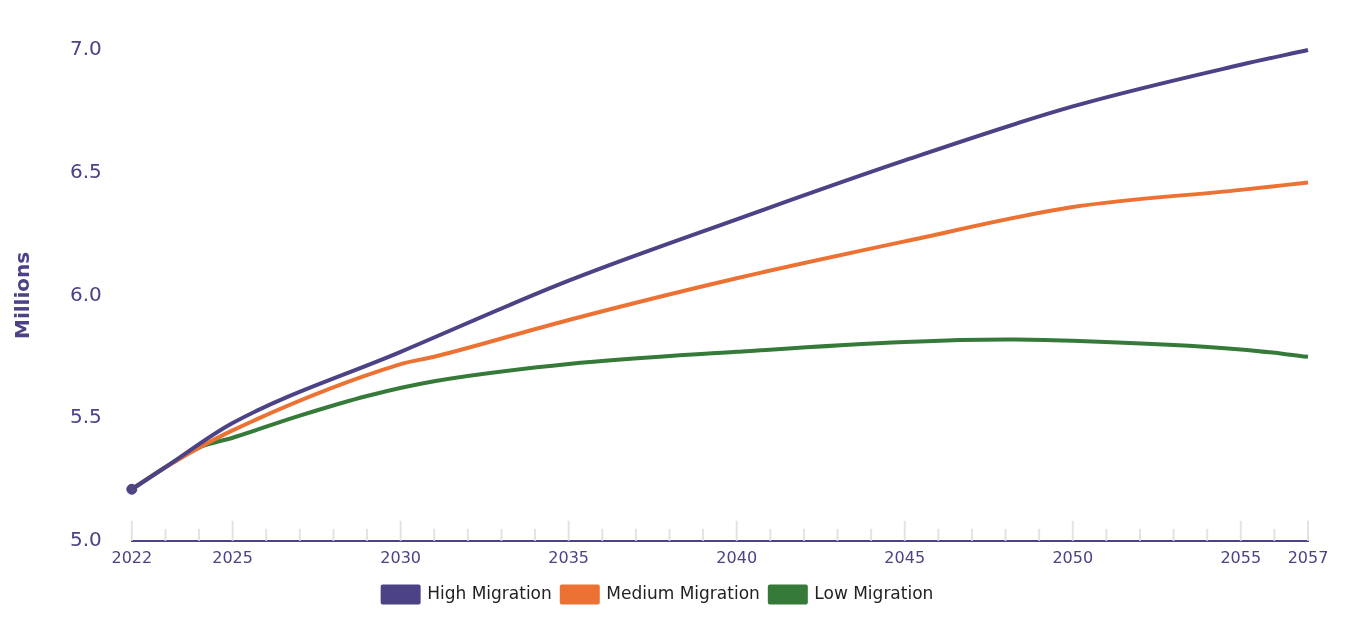 The image size is (1346, 621). What do you see at coordinates (569, 557) in the screenshot?
I see `x-tick-label: 2035` at bounding box center [569, 557].